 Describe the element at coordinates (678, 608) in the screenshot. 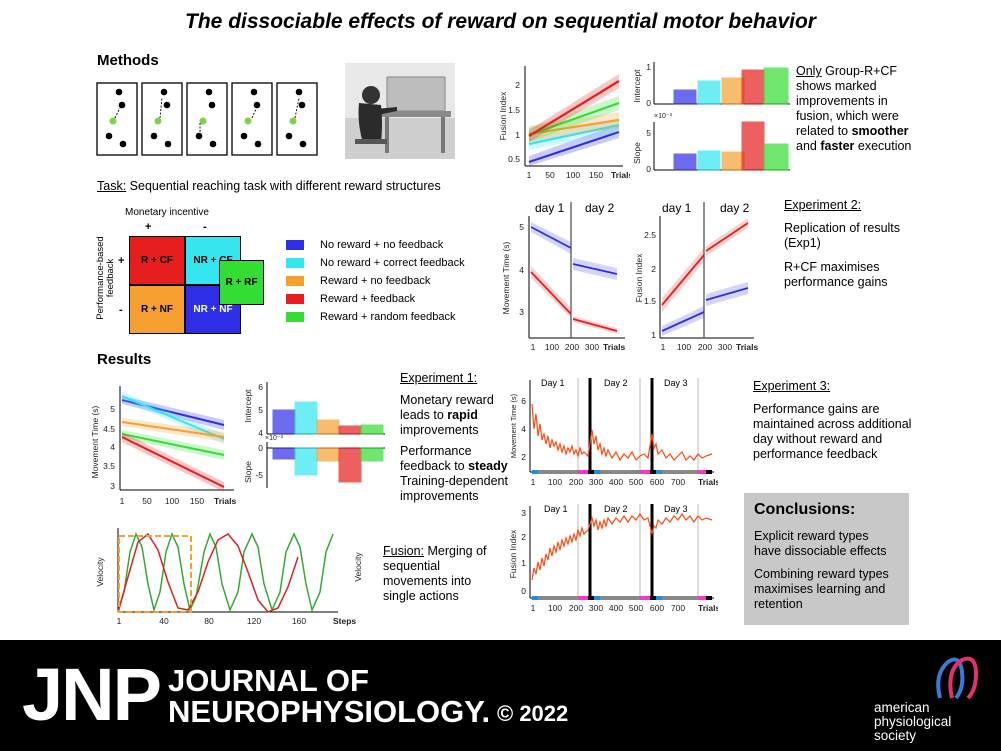

I see `xtick: 700` at that location.